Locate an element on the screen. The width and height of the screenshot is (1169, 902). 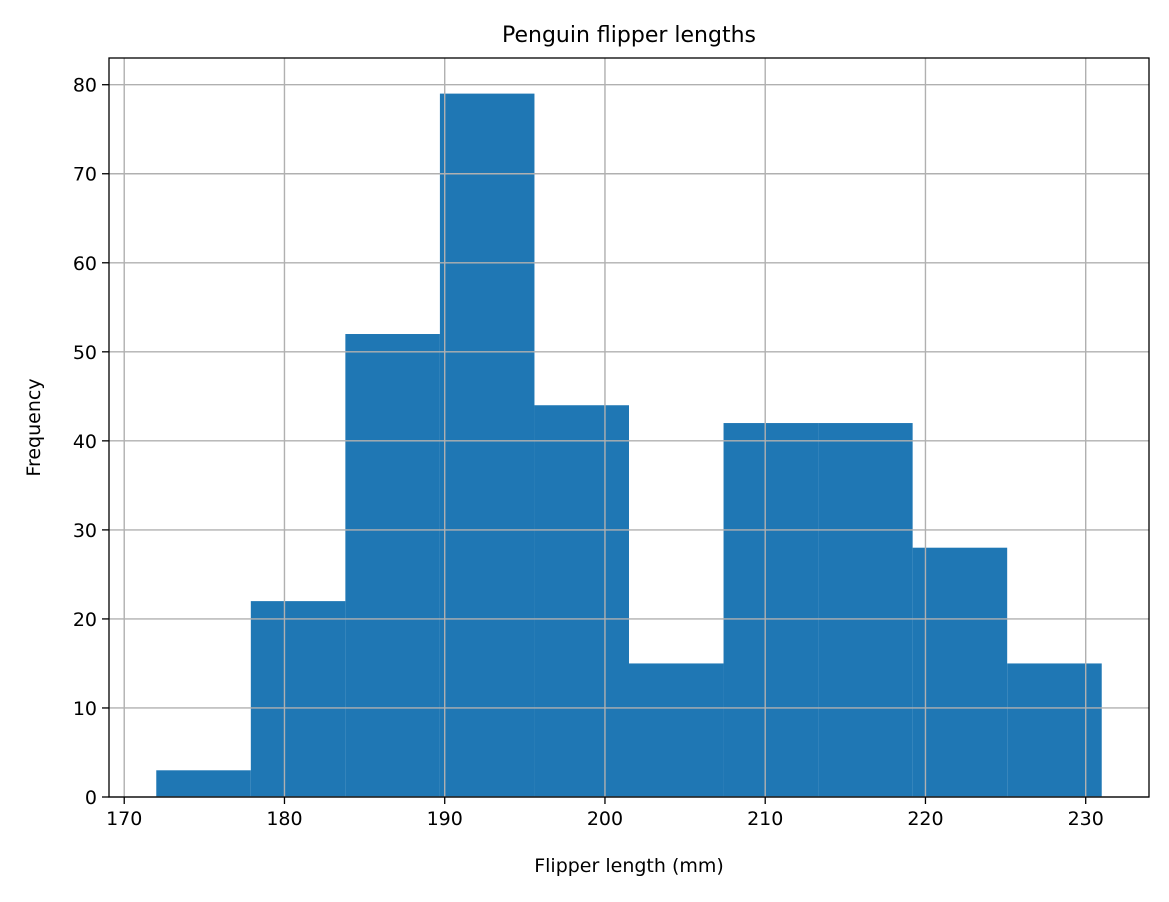
x-tick-label: 230 is located at coordinates (1086, 819).